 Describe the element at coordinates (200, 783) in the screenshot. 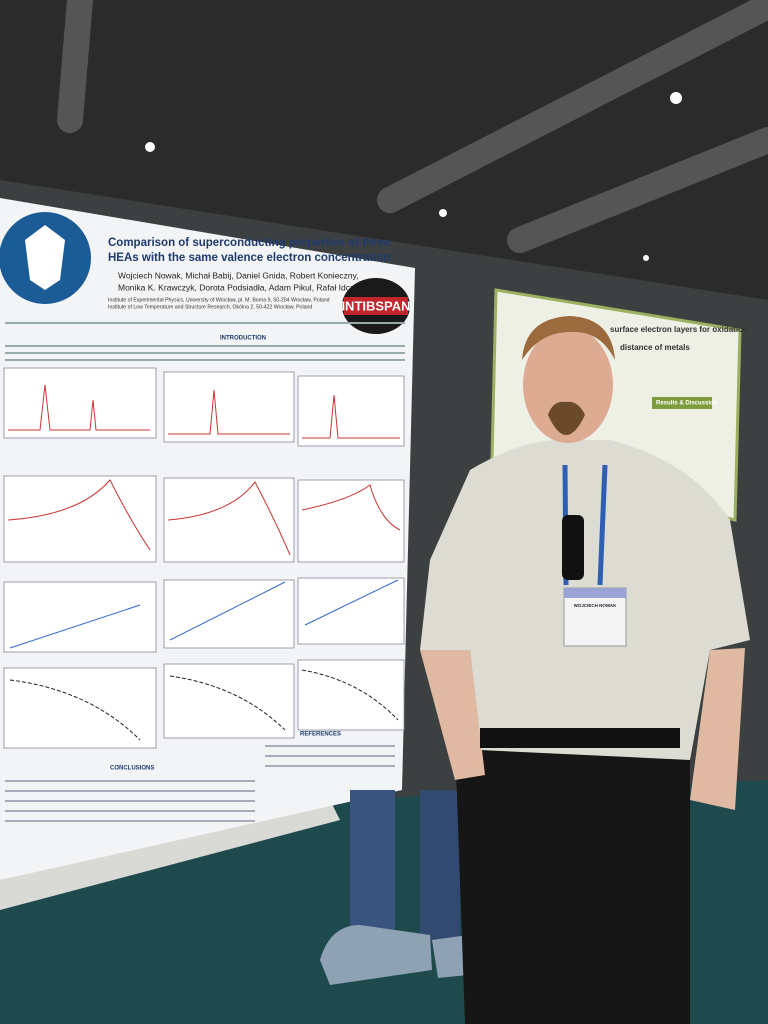

I see `conclusion-text` at that location.